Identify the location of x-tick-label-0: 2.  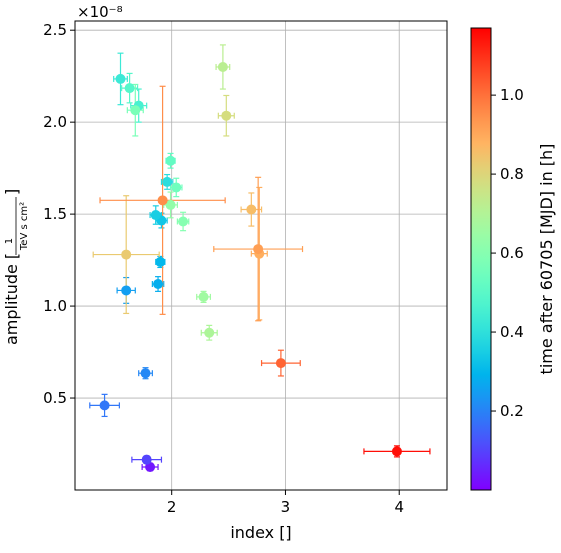
(172, 507).